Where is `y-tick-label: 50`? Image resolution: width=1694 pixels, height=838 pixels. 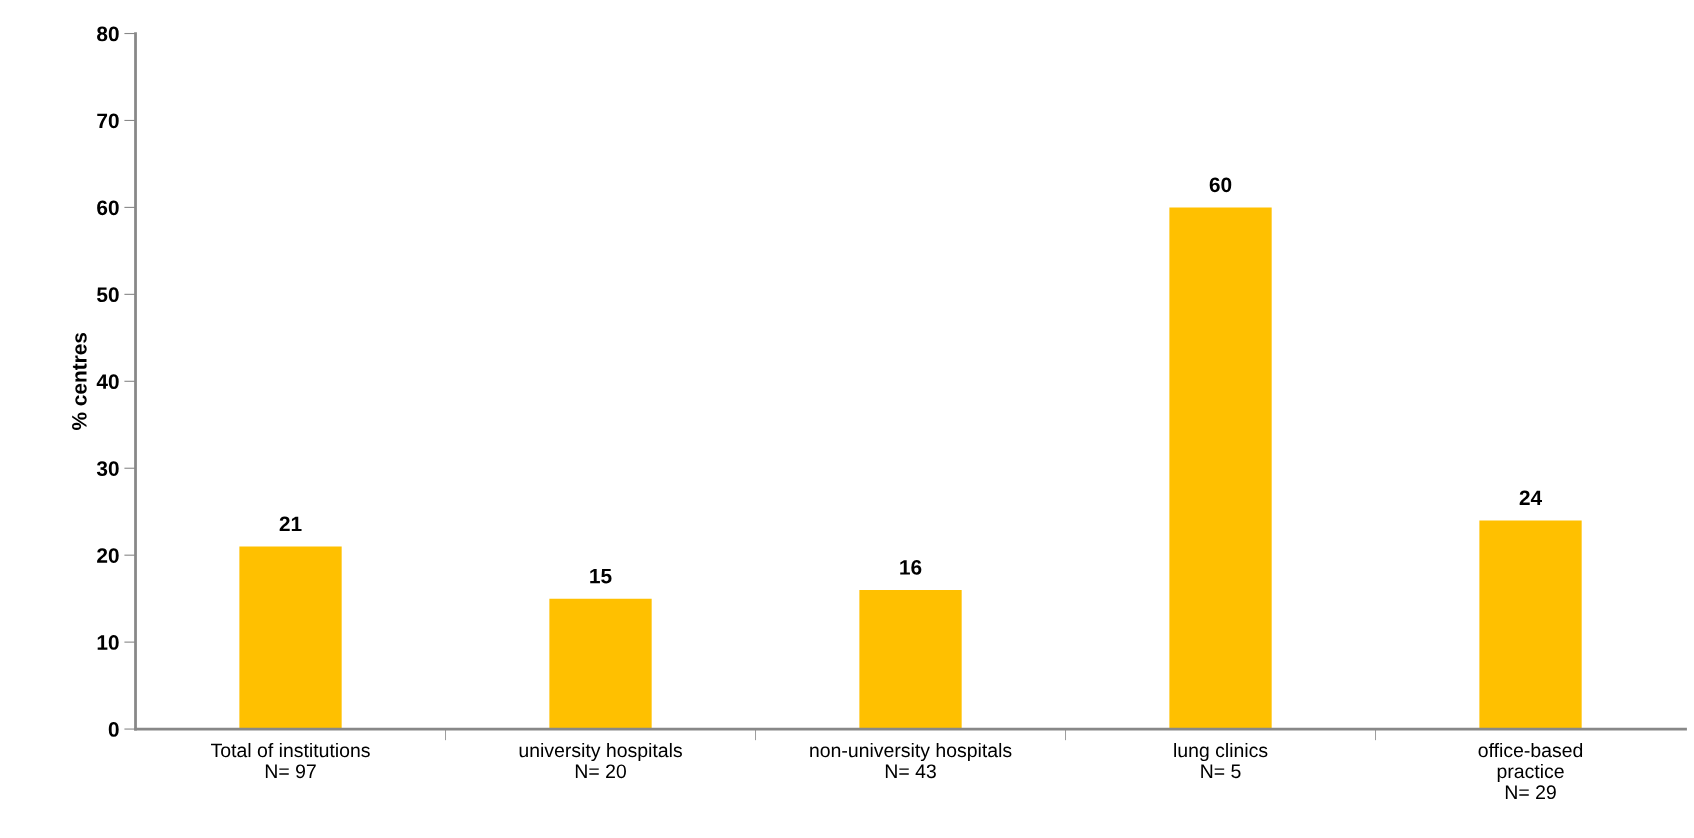
y-tick-label: 50 is located at coordinates (108, 295).